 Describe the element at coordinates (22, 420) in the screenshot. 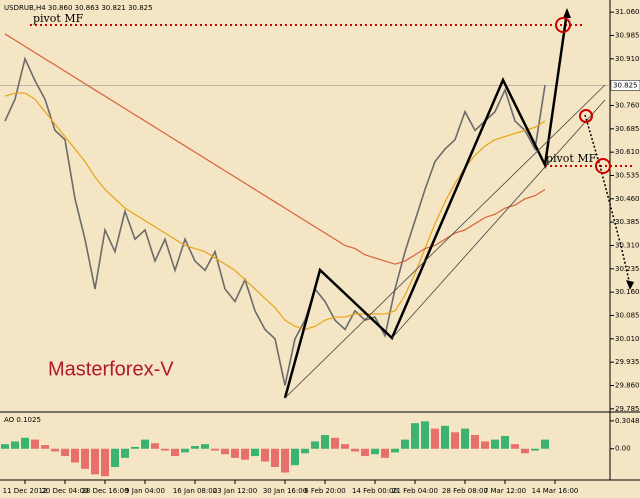

I see `indicator-title: AO 0.1025` at that location.